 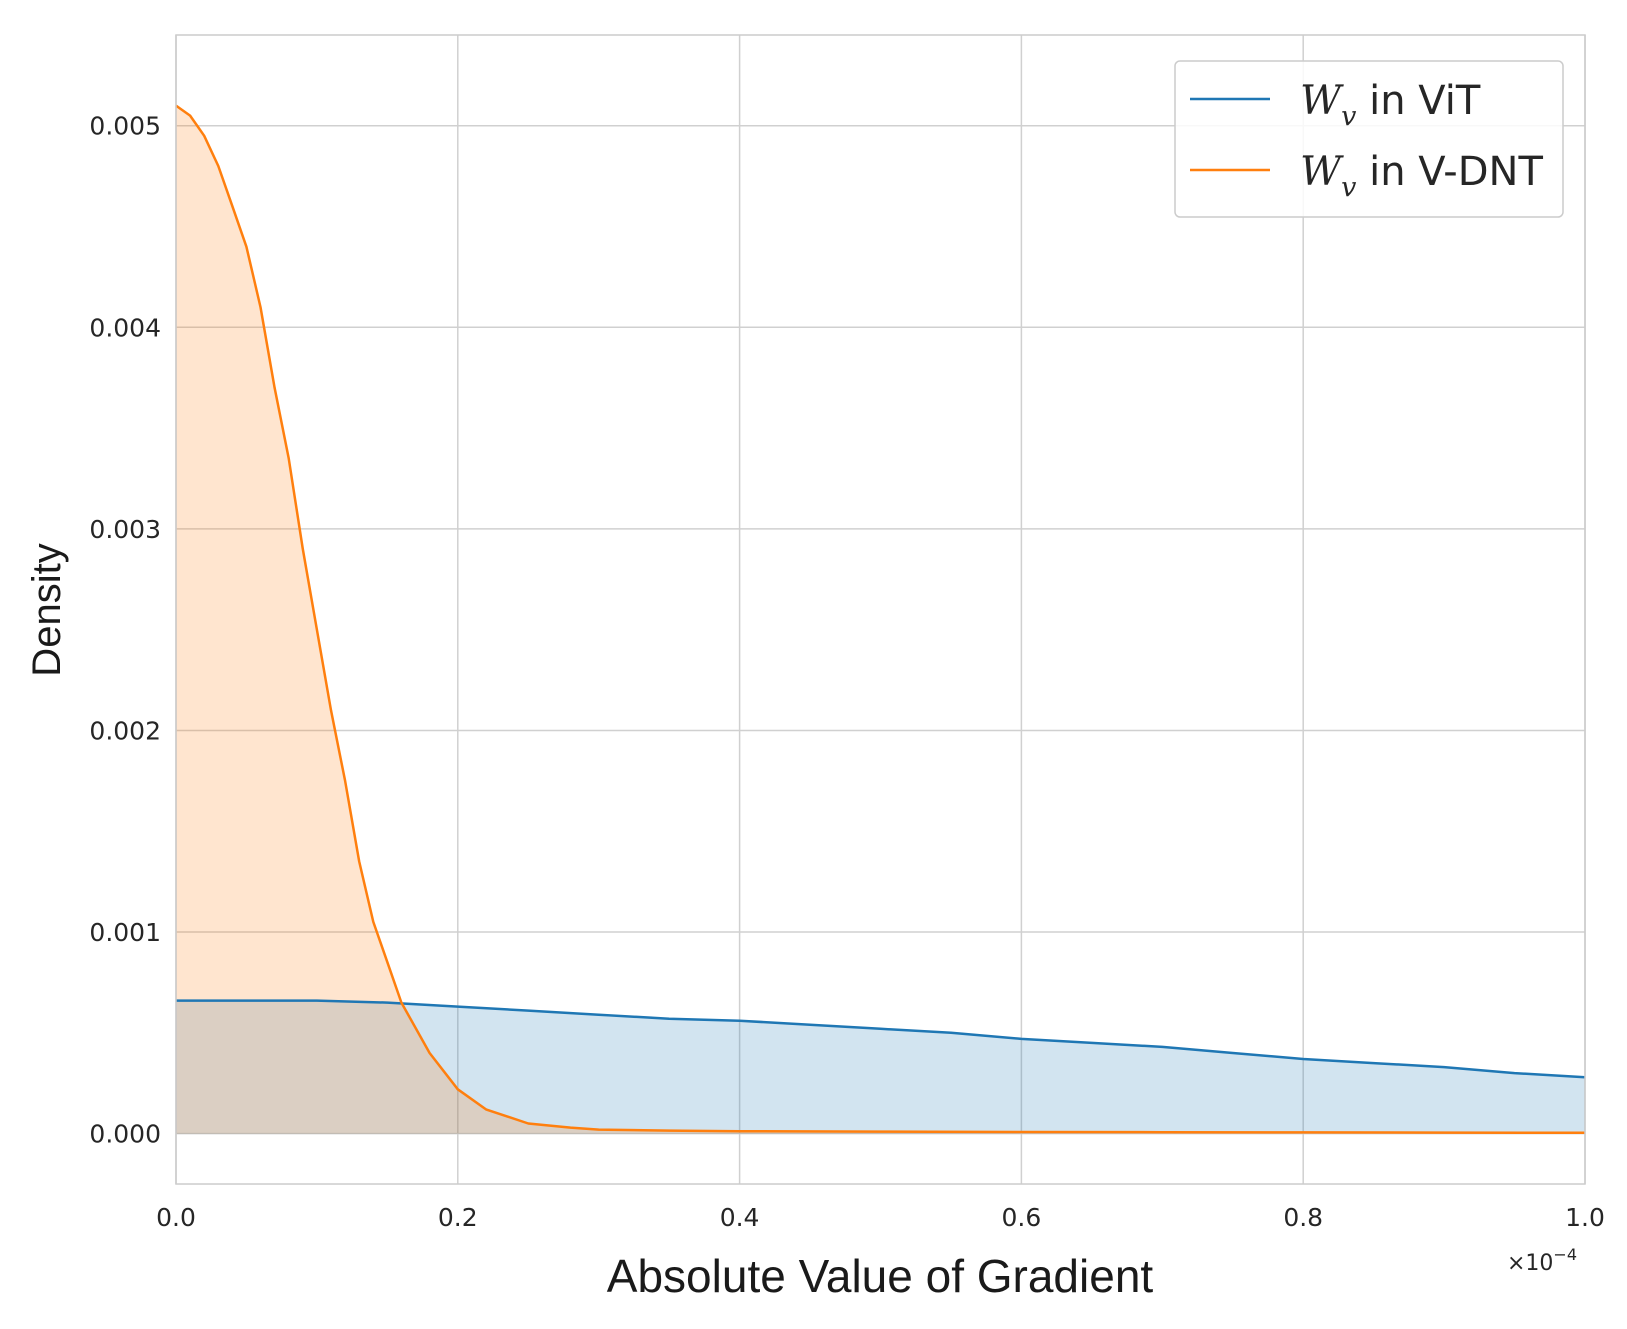 I want to click on x-tick-label: 0.4, so click(x=740, y=1217).